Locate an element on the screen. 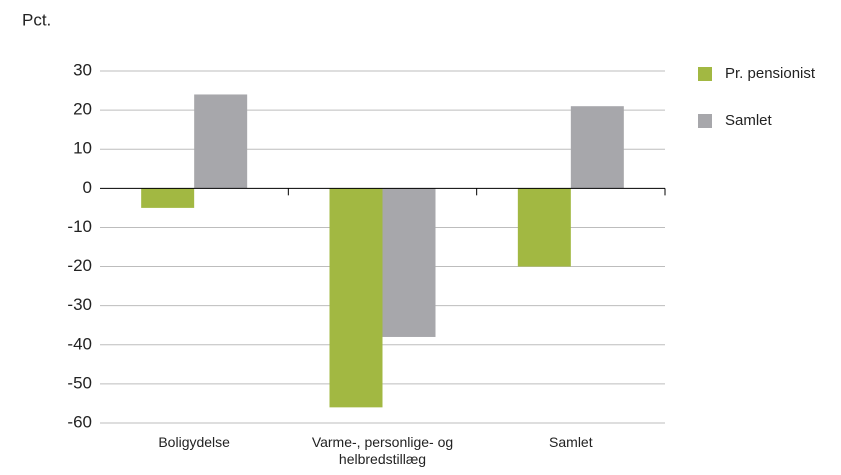 The height and width of the screenshot is (475, 841). x-tick-label: Boligydelse is located at coordinates (194, 442).